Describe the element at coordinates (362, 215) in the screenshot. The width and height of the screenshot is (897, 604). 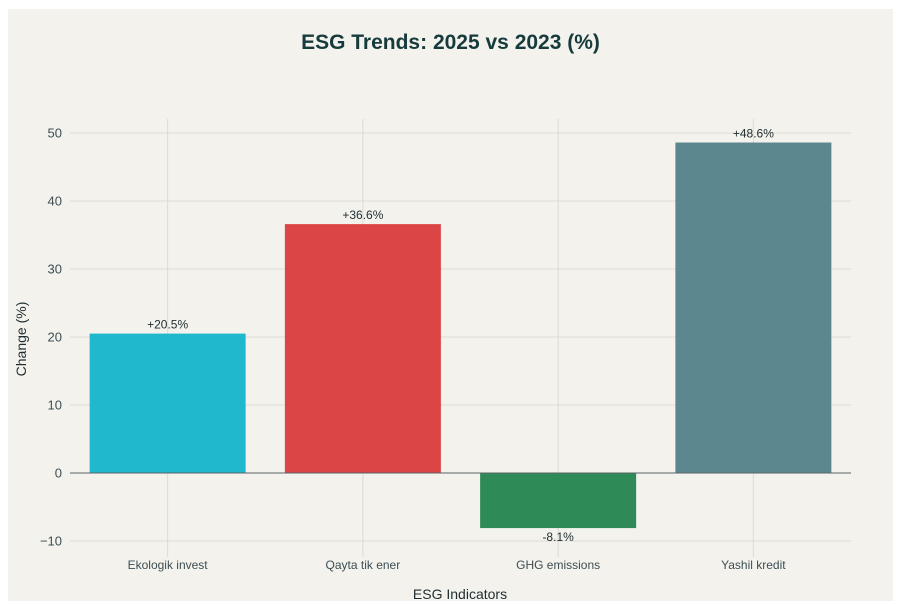
I see `data-label: +36.6%` at that location.